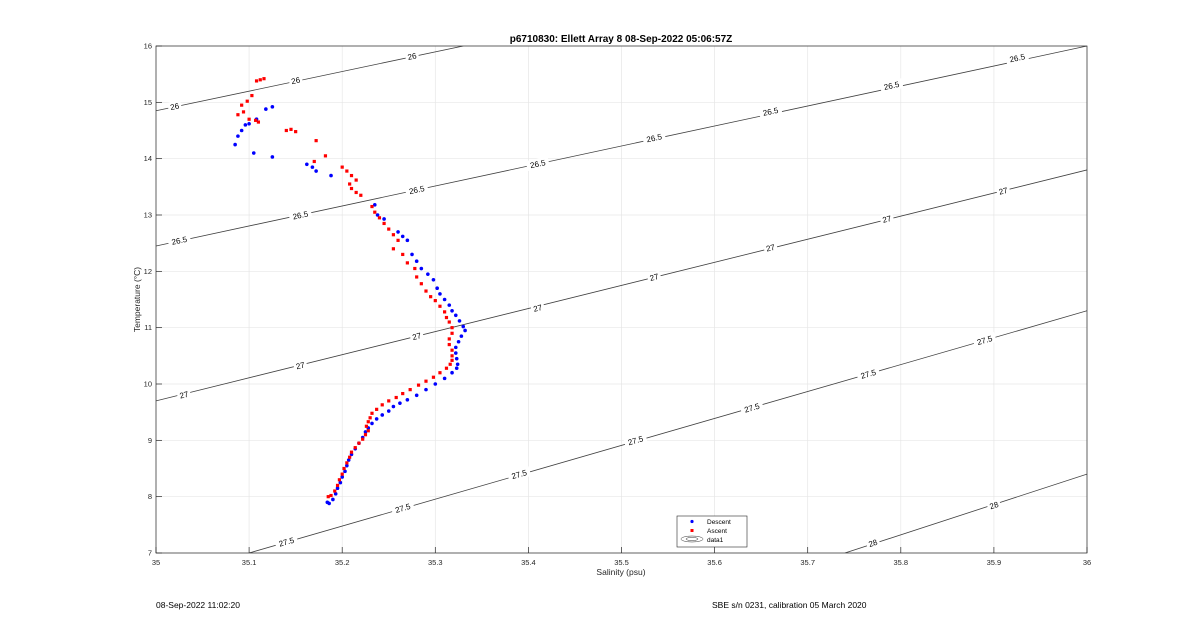  What do you see at coordinates (692, 539) in the screenshot?
I see `legend-contour-icon-inner` at bounding box center [692, 539].